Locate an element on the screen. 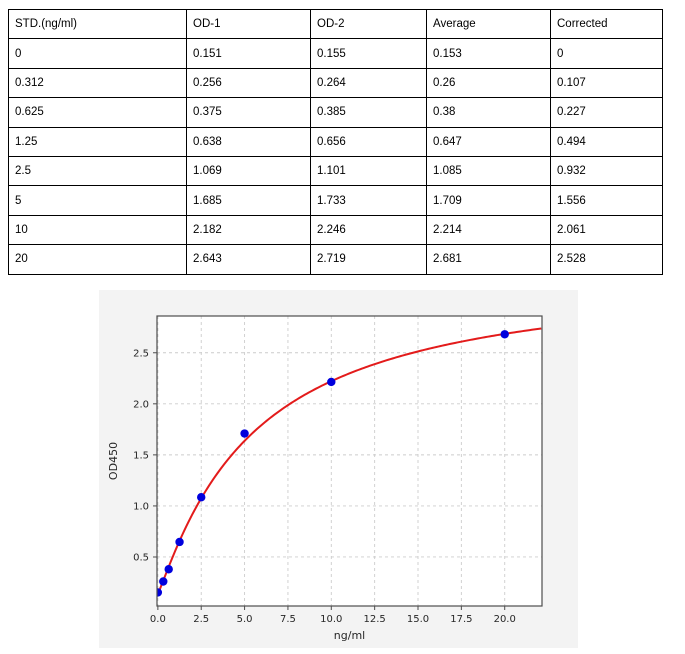 The image size is (685, 654). y-axis-label: OD450 is located at coordinates (113, 461).